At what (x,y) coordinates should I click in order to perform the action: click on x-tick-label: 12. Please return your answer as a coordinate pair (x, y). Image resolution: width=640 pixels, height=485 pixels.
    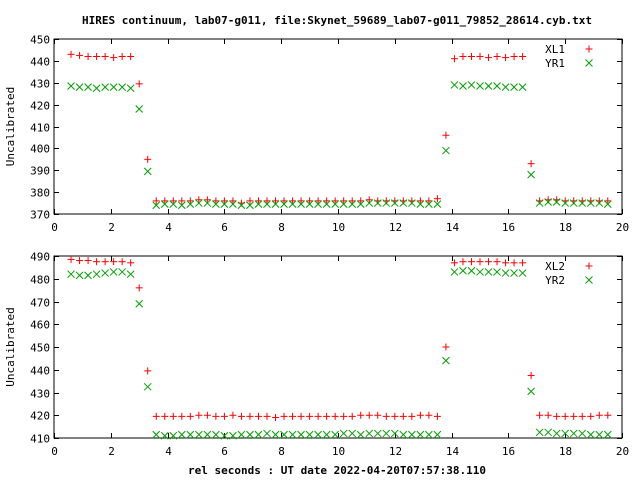
    Looking at the image, I should click on (395, 451).